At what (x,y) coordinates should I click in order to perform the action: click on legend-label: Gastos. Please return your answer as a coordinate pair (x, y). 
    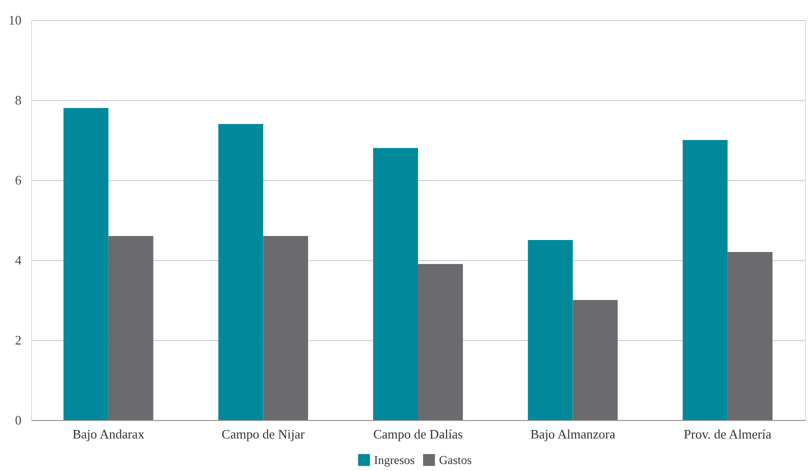
    Looking at the image, I should click on (455, 460).